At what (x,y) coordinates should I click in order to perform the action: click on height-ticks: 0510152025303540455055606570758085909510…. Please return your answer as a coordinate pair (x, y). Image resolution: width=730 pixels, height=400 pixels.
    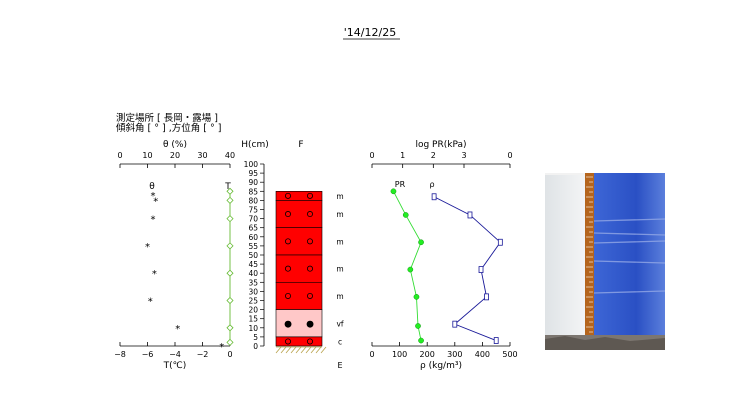
    Looking at the image, I should click on (254, 255).